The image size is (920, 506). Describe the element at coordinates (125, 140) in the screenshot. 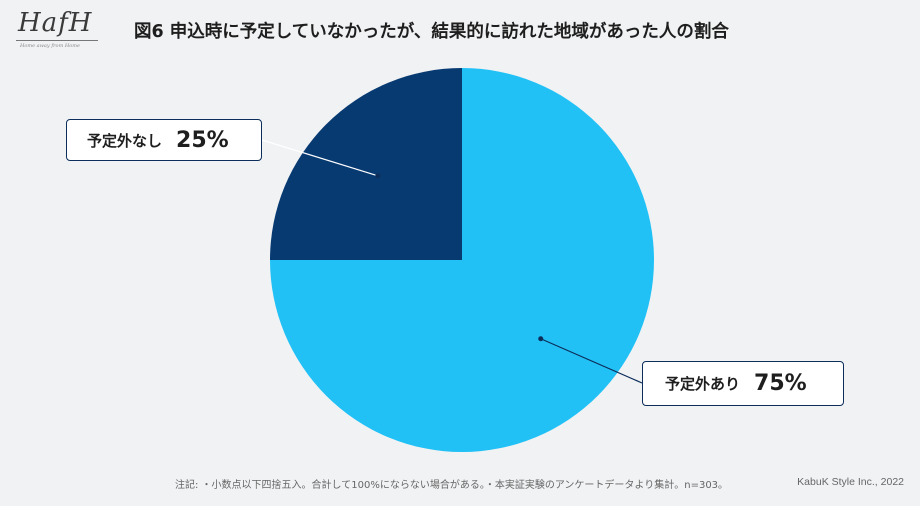

I see `slice-label-no-unplanned: 予定外なし` at that location.